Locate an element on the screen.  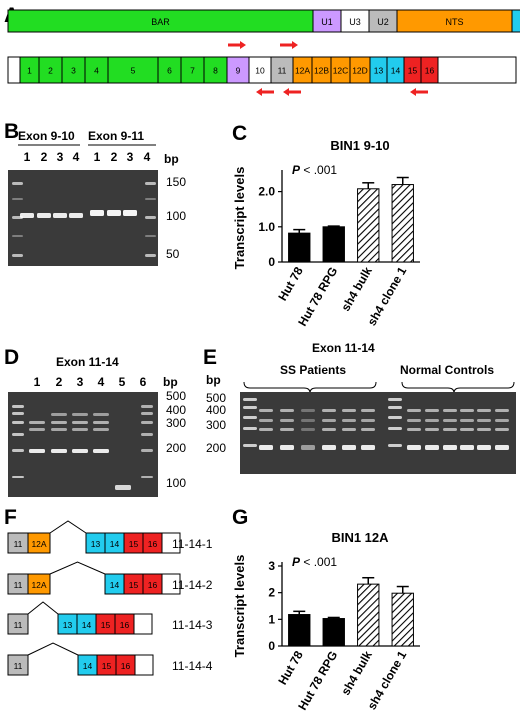
exon-label: 13 is located at coordinates (379, 71).